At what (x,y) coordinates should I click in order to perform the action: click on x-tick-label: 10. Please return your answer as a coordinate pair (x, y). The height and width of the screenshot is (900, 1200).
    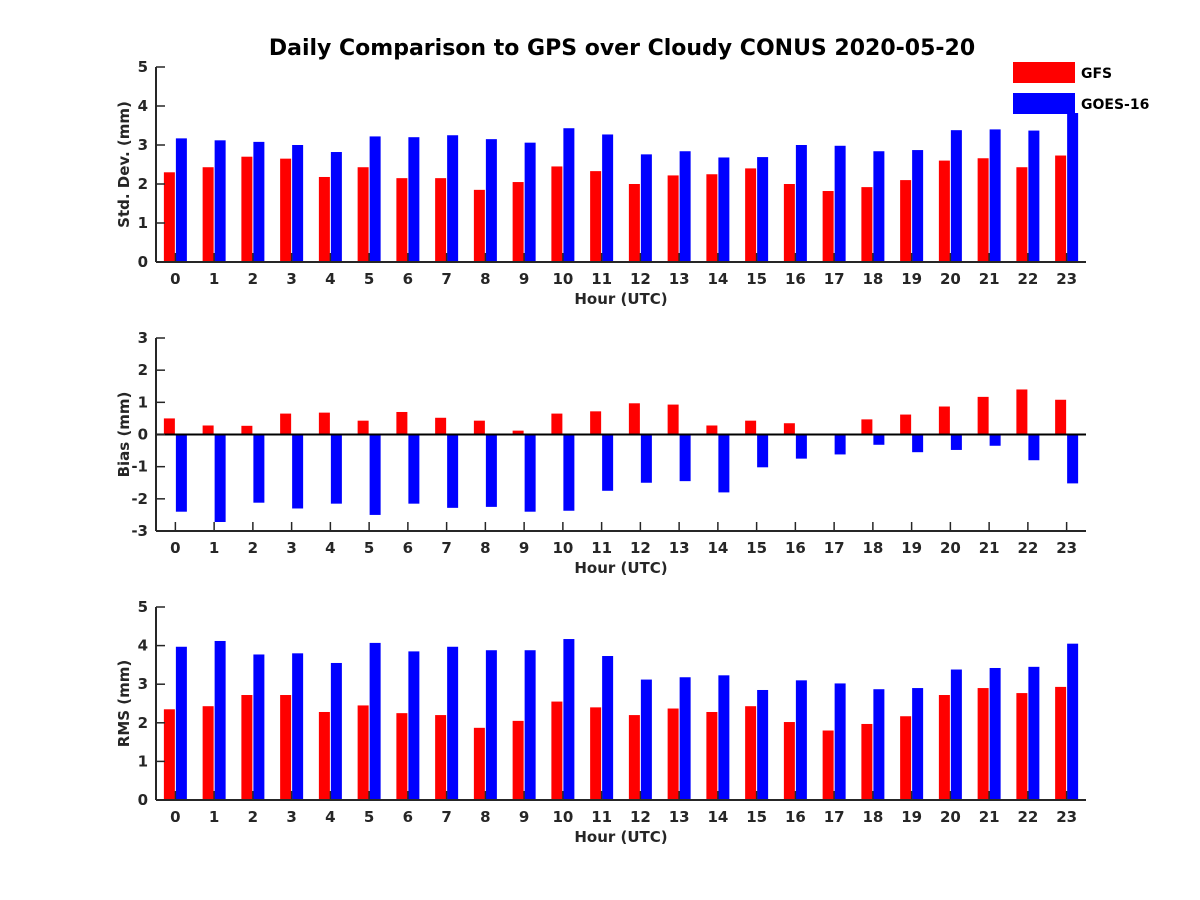
    Looking at the image, I should click on (562, 817).